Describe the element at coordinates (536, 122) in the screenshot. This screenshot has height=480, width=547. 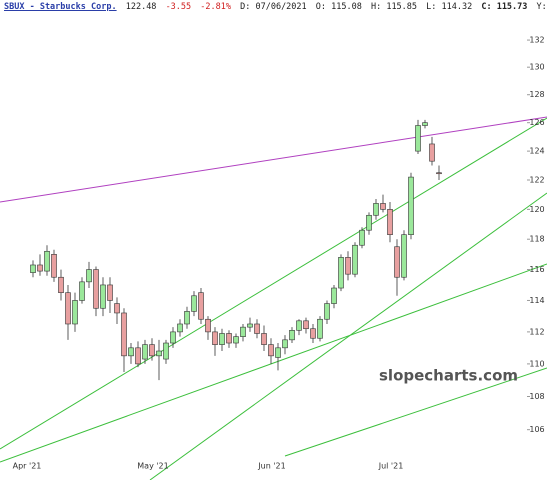
I see `y-tick-label: 126` at that location.